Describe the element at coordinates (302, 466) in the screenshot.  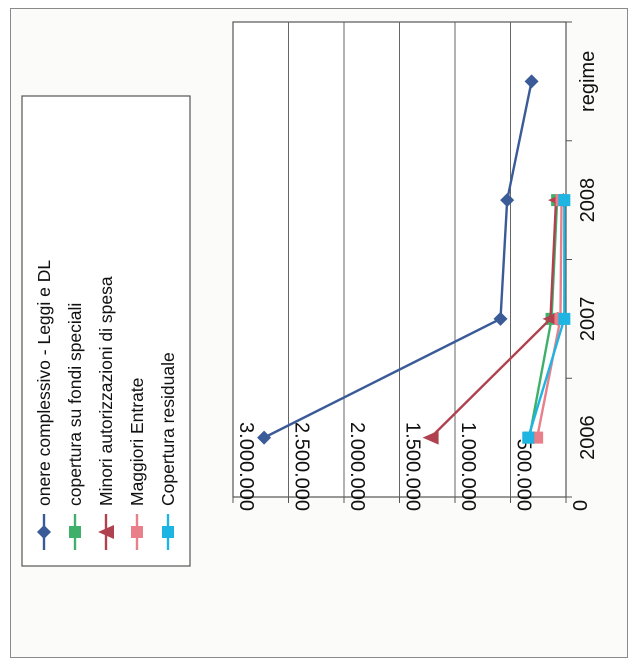
I see `value-tick-label: 2.500.000` at that location.